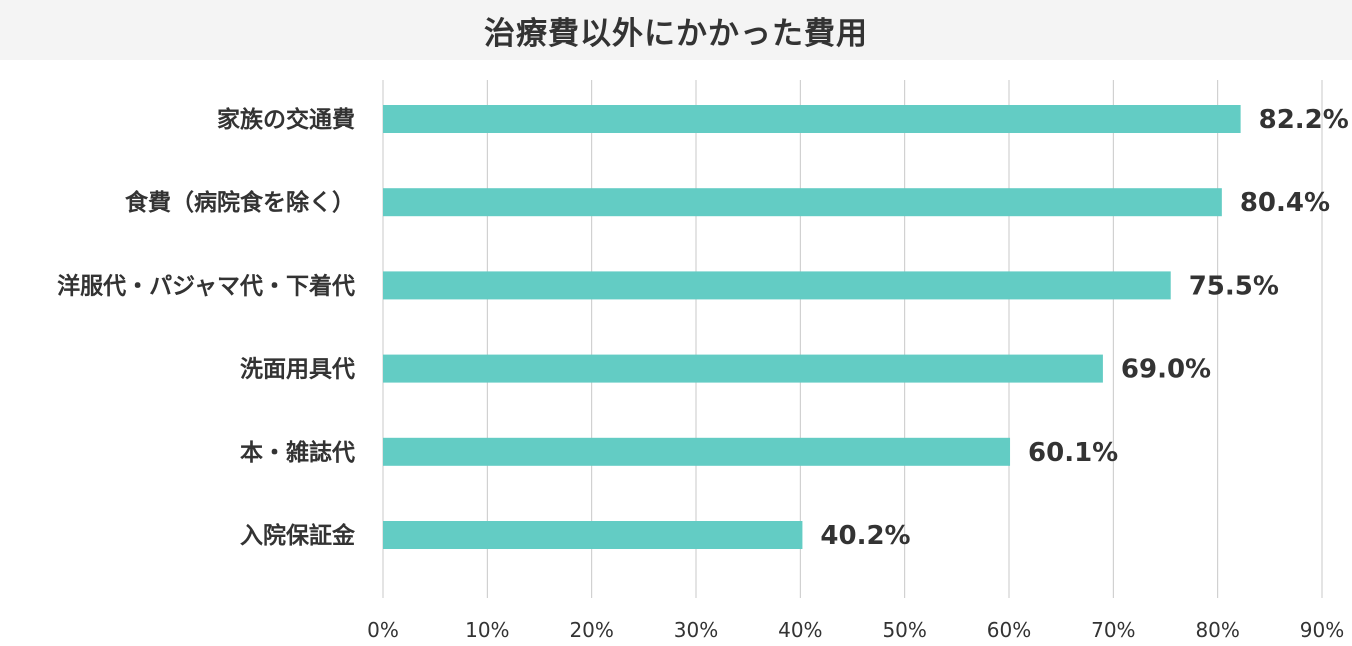 The image size is (1352, 646). Describe the element at coordinates (696, 630) in the screenshot. I see `x-tick-label: 30%` at that location.